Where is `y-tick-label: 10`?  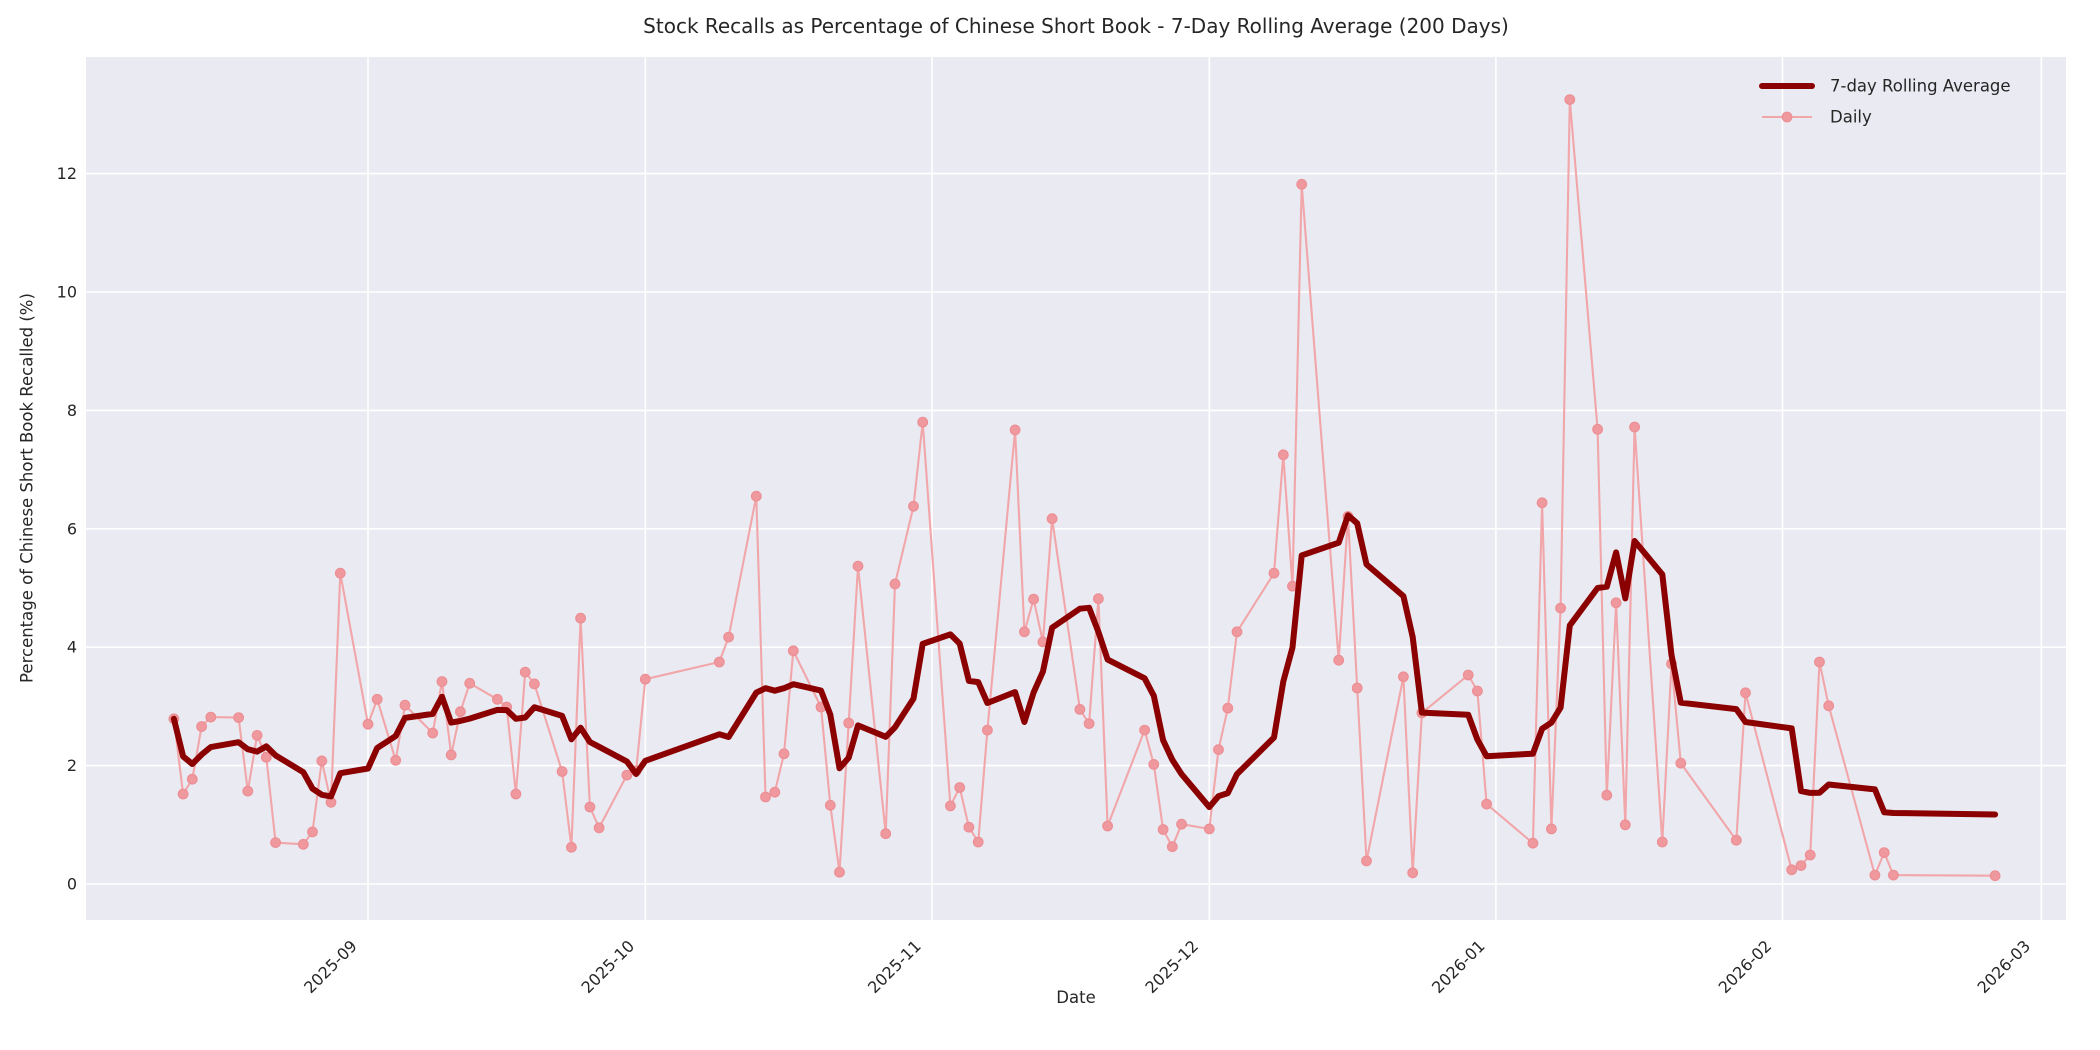 y-tick-label: 10 is located at coordinates (67, 292).